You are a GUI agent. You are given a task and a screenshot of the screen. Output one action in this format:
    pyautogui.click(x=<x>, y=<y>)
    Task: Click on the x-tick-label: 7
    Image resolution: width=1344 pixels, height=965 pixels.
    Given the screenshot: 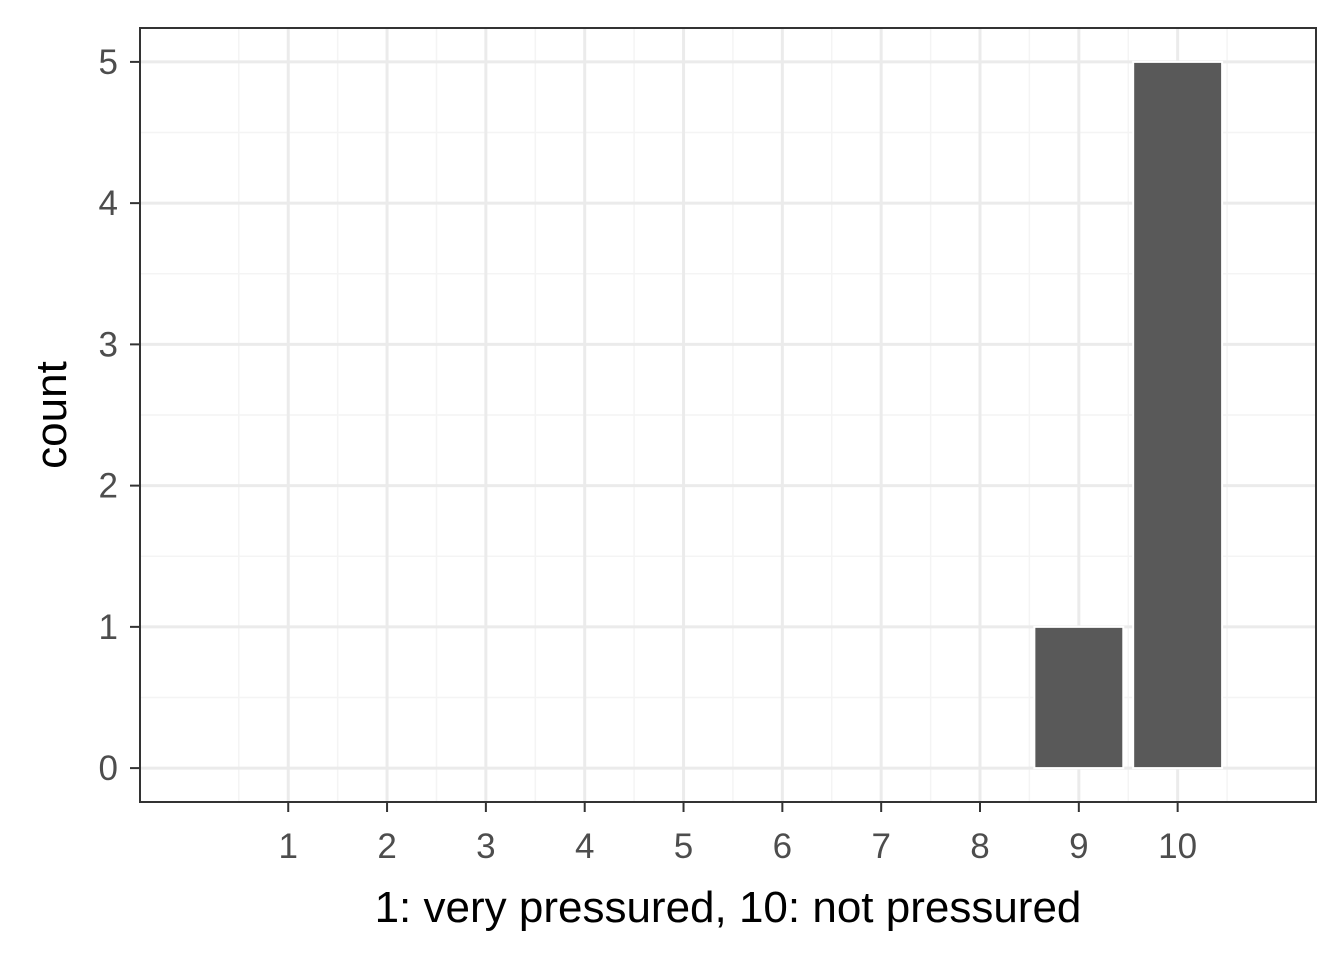 What is the action you would take?
    pyautogui.click(x=880, y=846)
    